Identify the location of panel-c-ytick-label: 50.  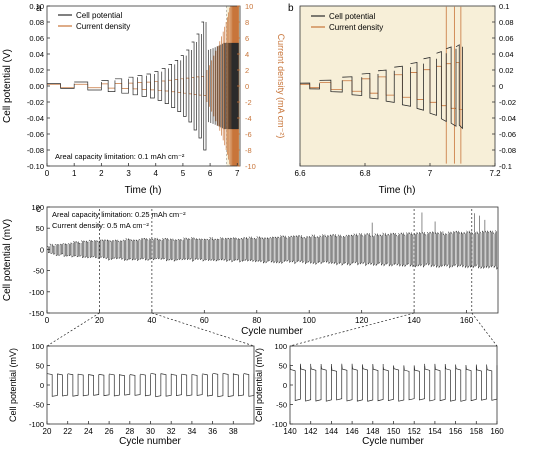
(40, 228).